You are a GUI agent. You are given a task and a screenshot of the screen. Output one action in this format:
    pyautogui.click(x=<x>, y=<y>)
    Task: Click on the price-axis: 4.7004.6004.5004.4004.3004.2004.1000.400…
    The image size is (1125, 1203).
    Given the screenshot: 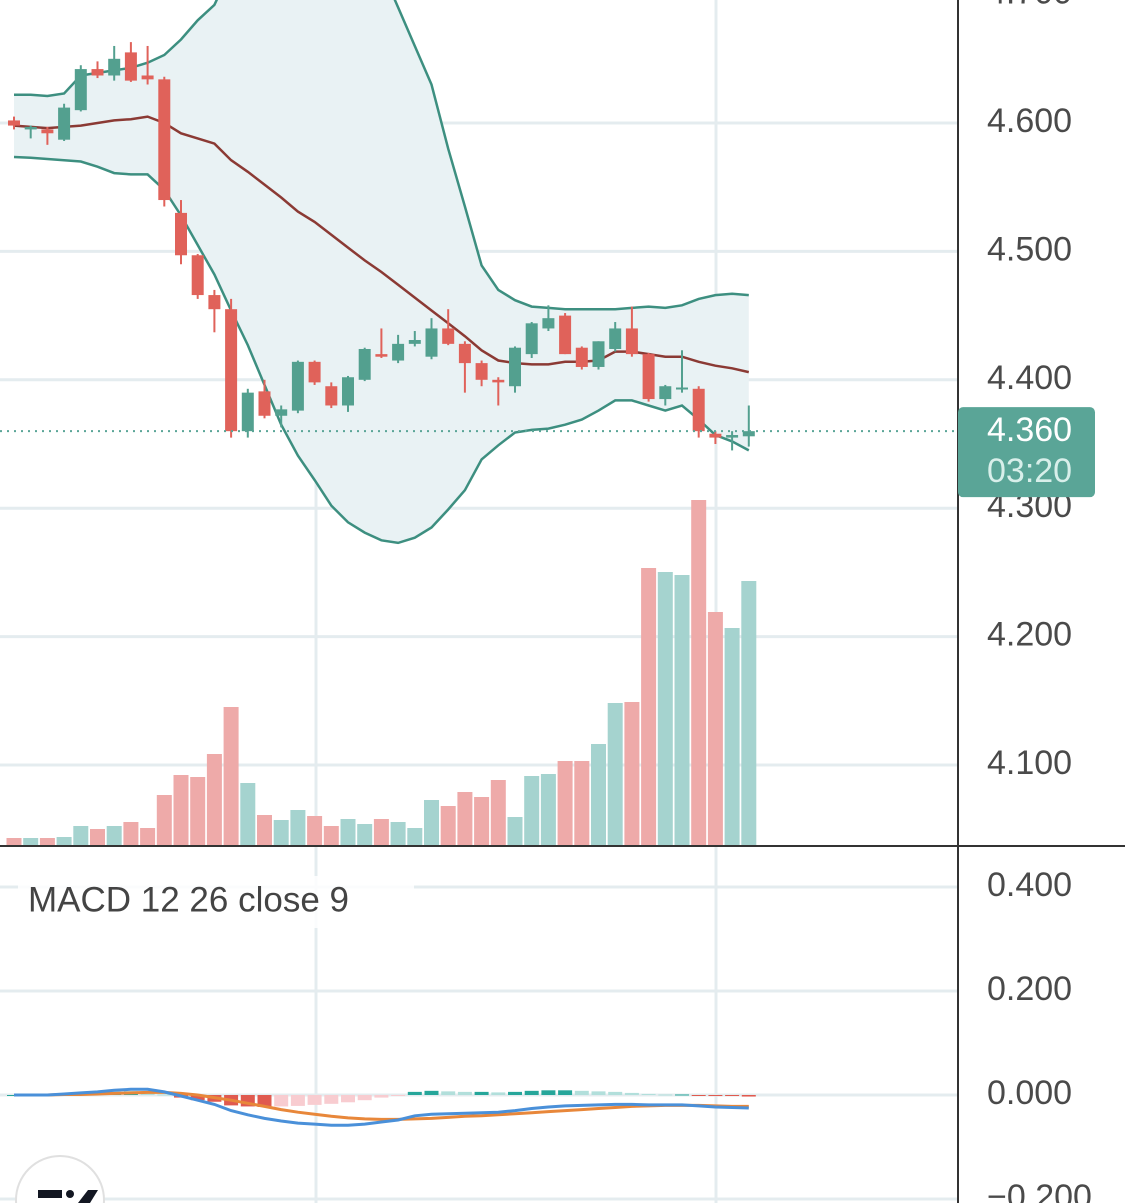 What is the action you would take?
    pyautogui.click(x=1039, y=601)
    